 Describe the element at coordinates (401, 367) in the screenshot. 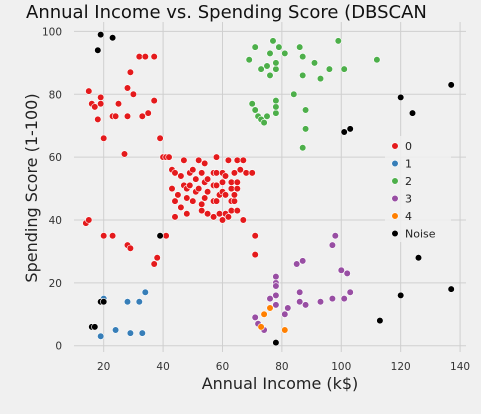

I see `x-tick-label: 120` at that location.